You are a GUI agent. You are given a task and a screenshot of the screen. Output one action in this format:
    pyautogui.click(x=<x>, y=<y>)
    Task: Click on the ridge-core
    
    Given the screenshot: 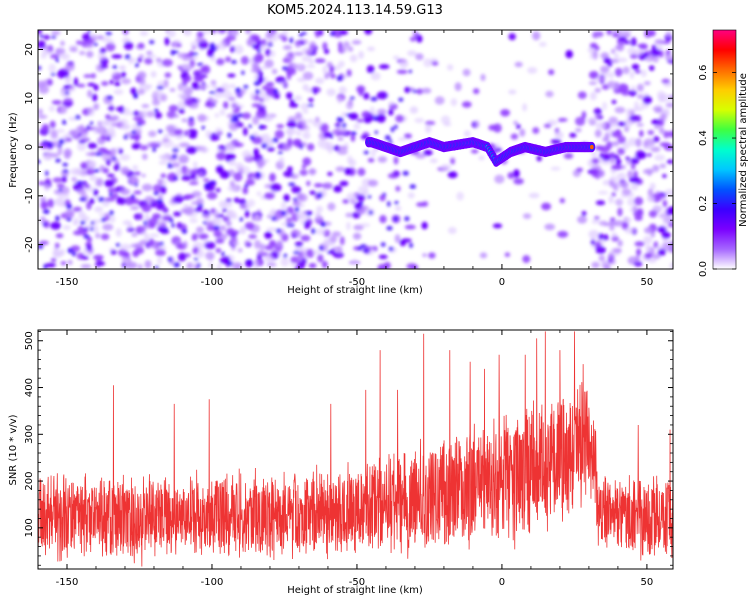 What is the action you would take?
    pyautogui.click(x=592, y=147)
    